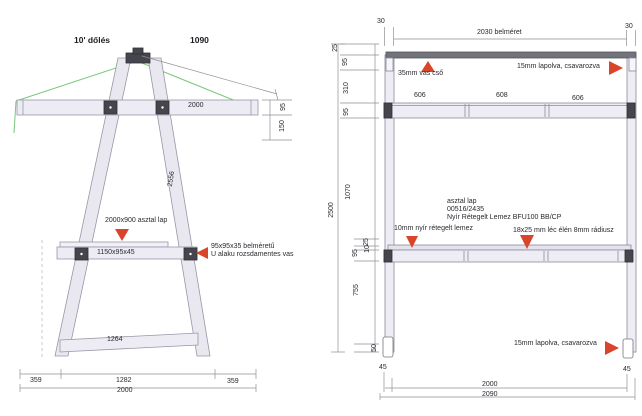 The image size is (642, 416). I want to click on seg-608: 608, so click(502, 95).